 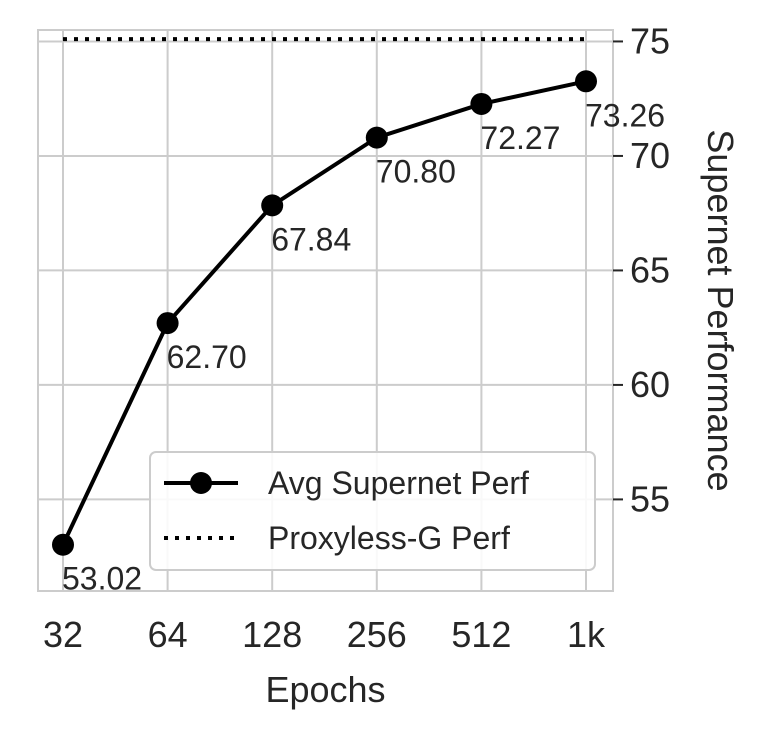 I want to click on y-tick-label: 75, so click(x=650, y=40).